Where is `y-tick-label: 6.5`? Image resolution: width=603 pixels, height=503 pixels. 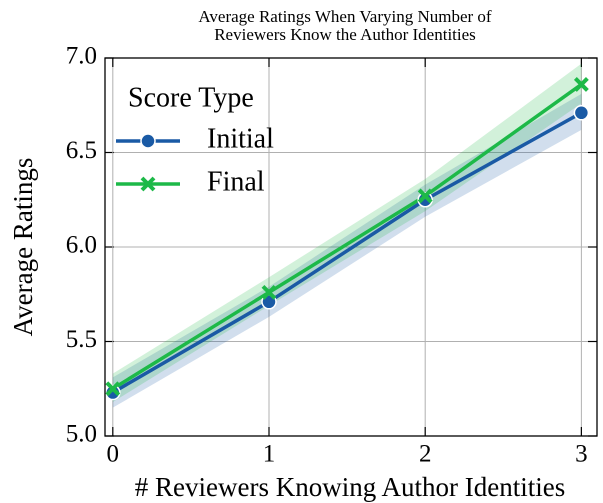 y-tick-label: 6.5 is located at coordinates (81, 150).